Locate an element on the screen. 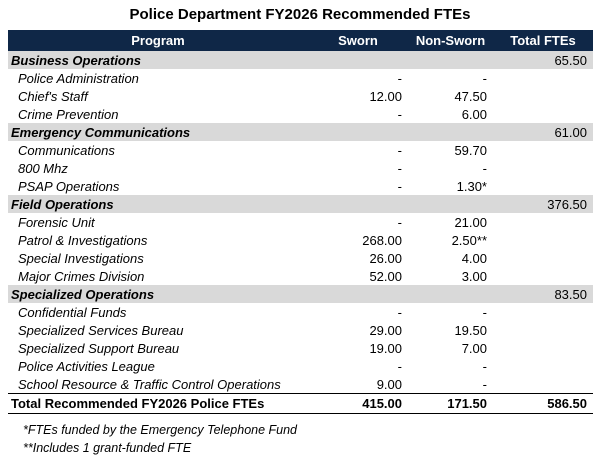  table-row: Chief's Staff 12.00 47.50 is located at coordinates (300, 96).